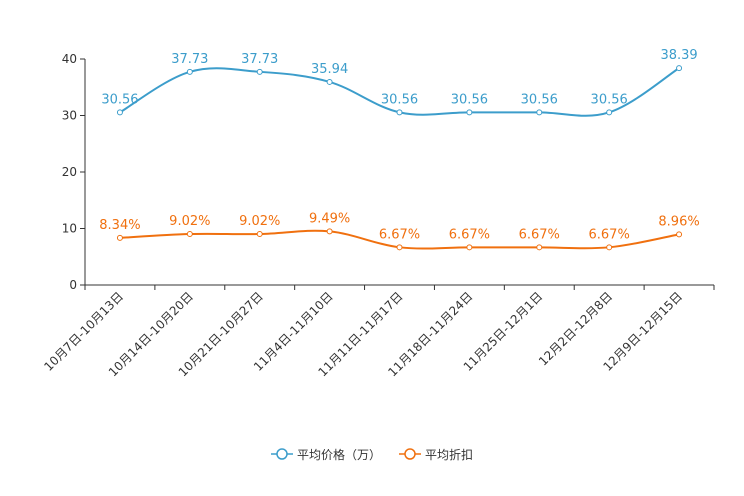  Describe the element at coordinates (503, 331) in the screenshot. I see `x-tick-label: 11月25日-12月1日` at that location.